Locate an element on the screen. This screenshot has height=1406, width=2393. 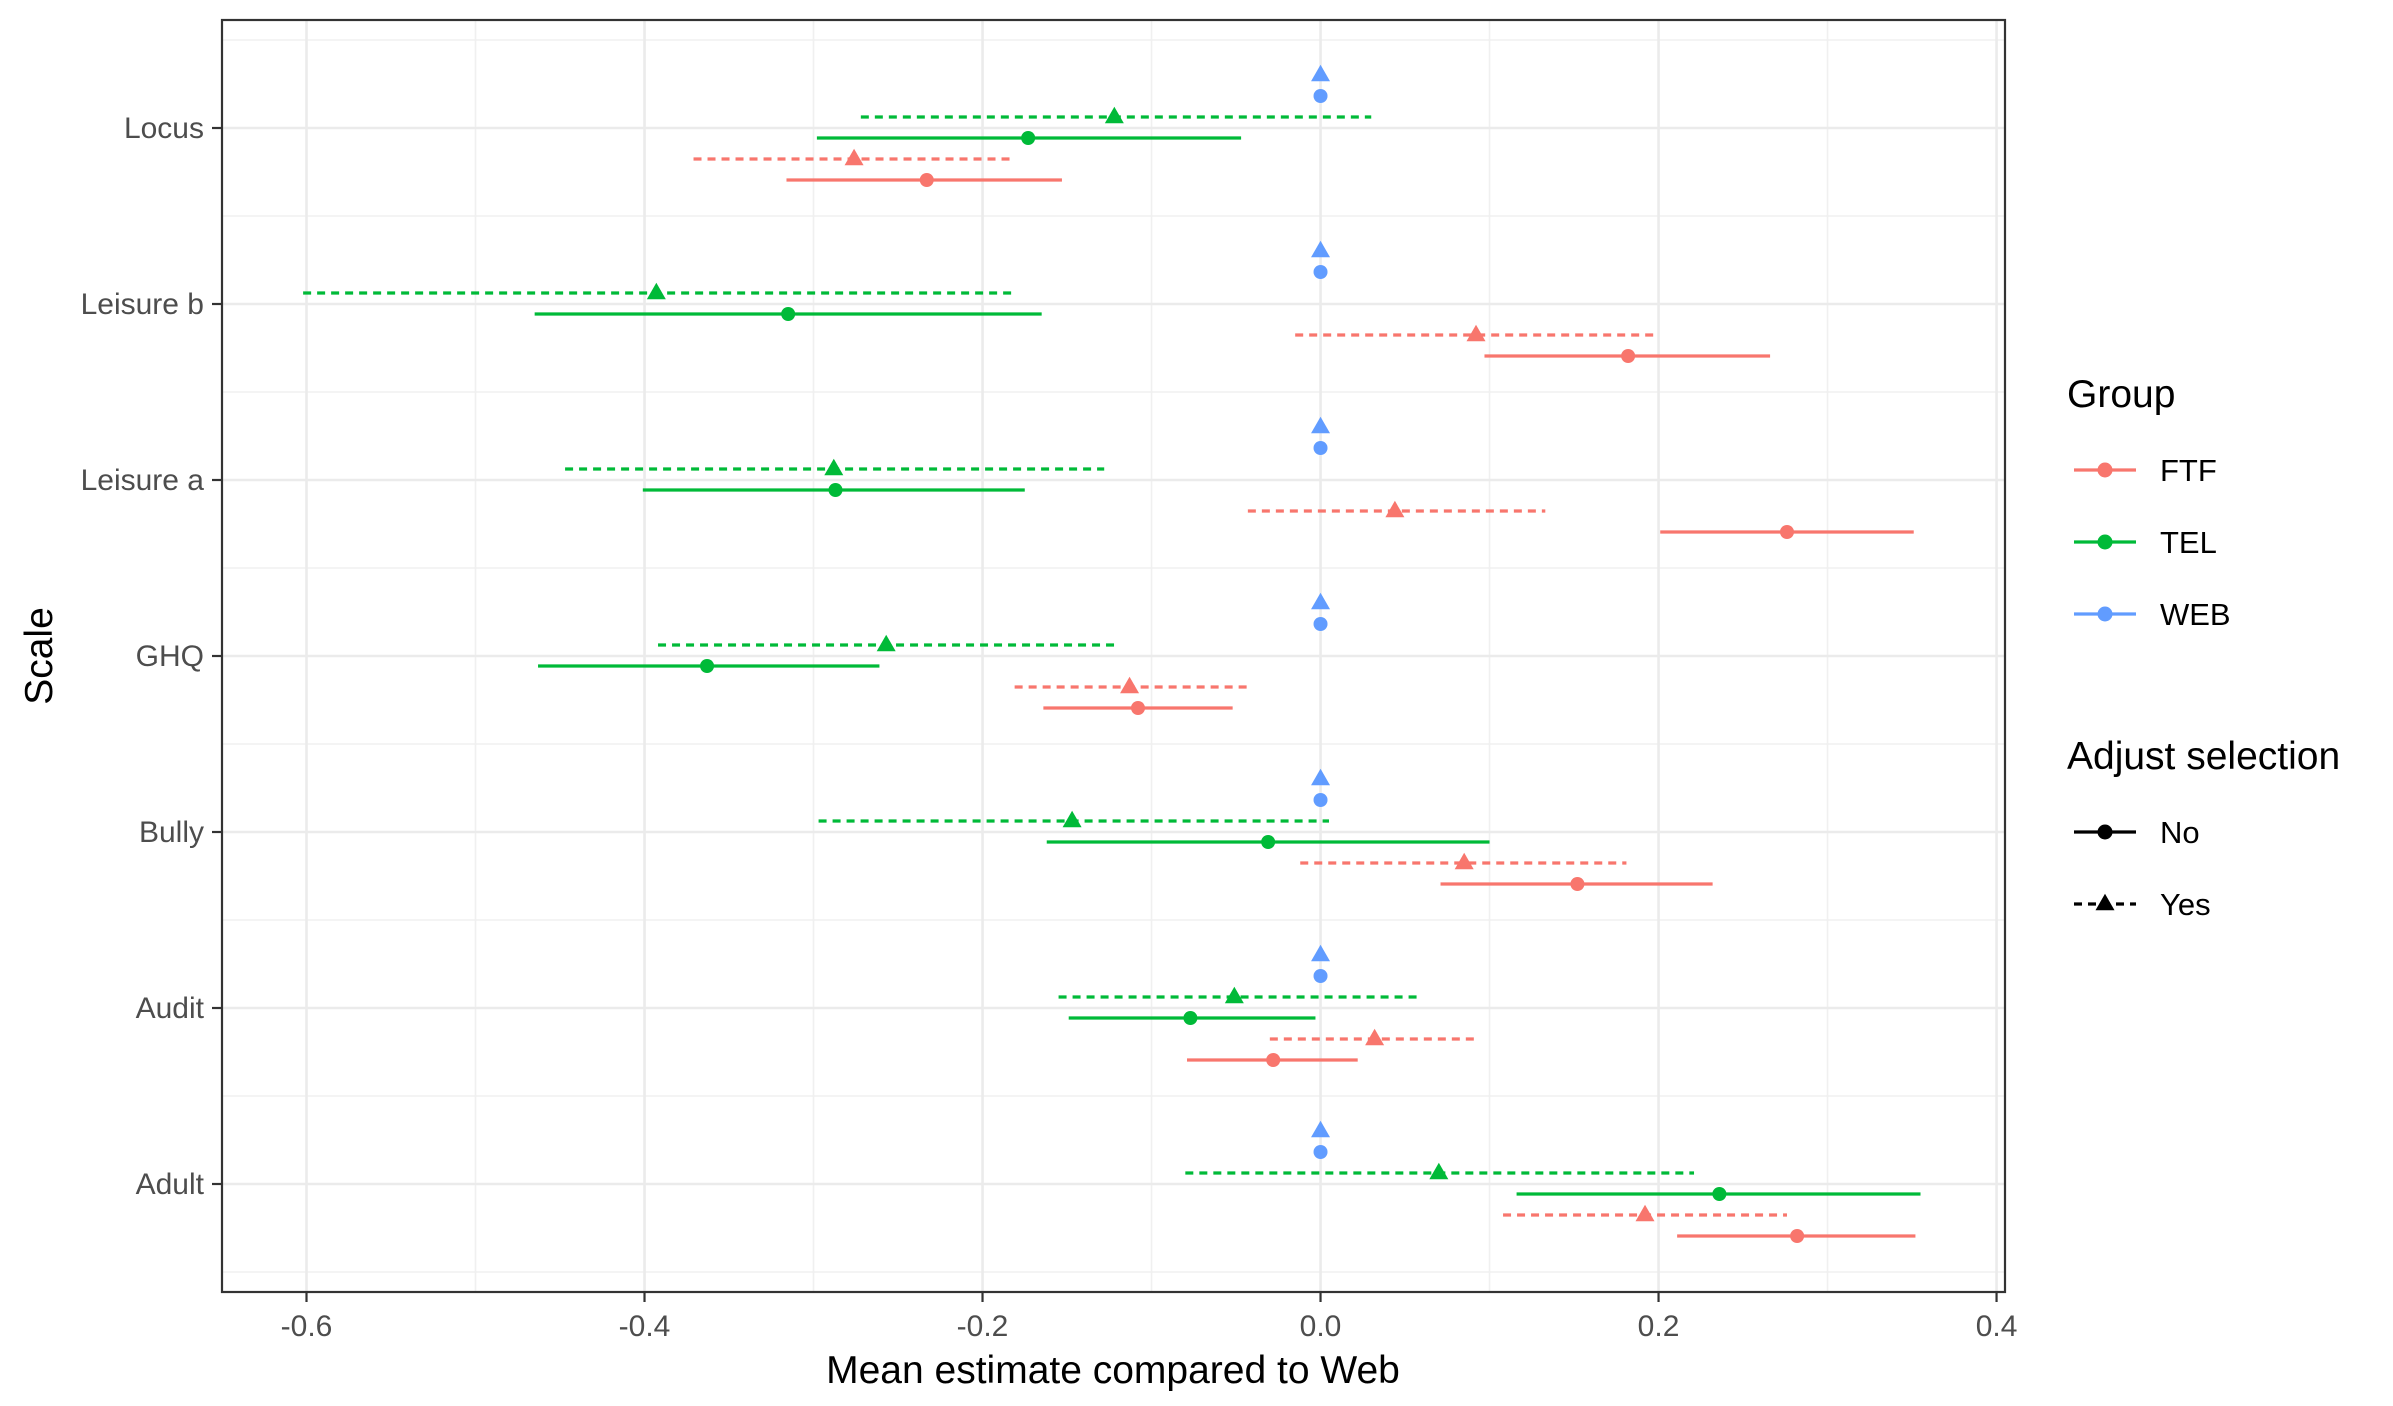
legend: Group FTF TEL WEB Adjust selection No Yes is located at coordinates (2203, 647).